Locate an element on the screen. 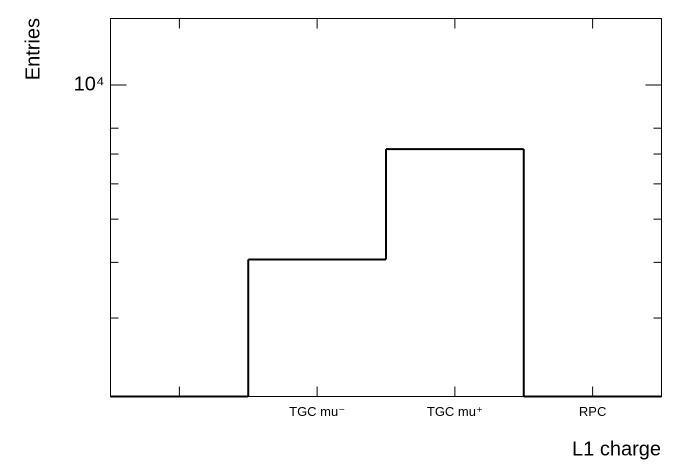 The height and width of the screenshot is (472, 696). y-tick-label: 10⁴ is located at coordinates (89, 84).